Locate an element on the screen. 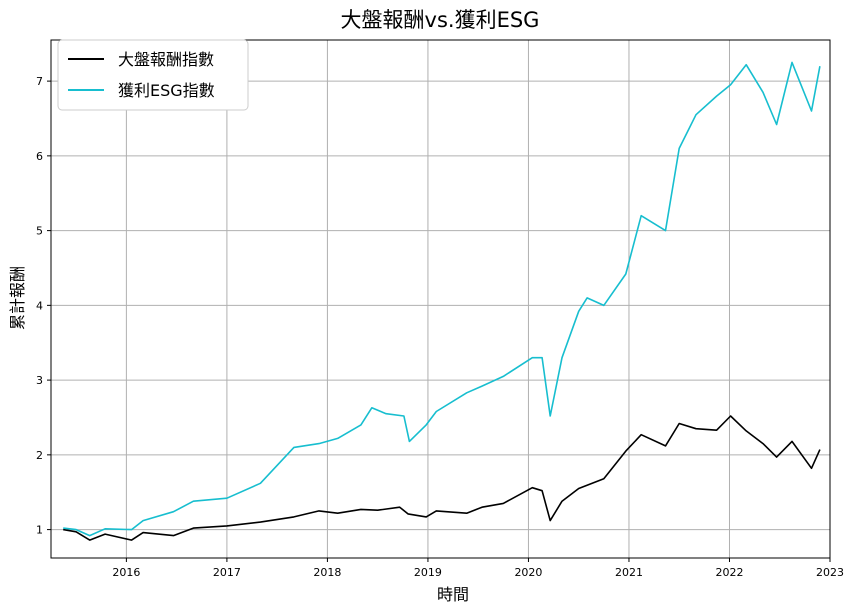 This screenshot has width=865, height=613. x-tick-label: 2022 is located at coordinates (729, 572).